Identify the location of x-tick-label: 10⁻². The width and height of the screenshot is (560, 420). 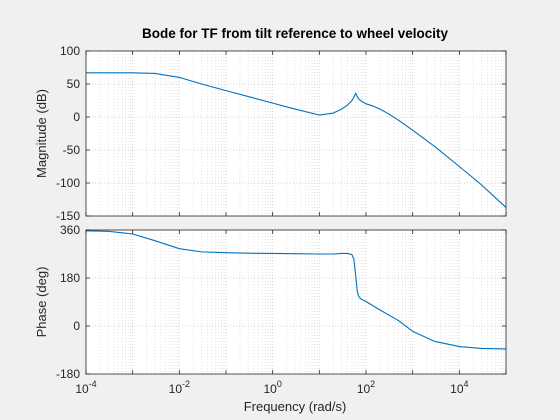
(179, 387).